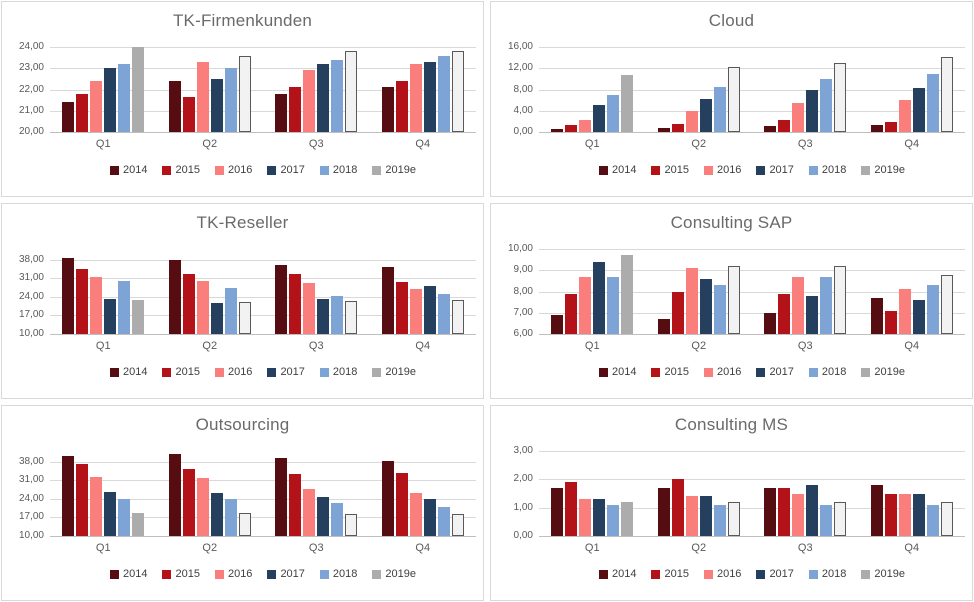 Image resolution: width=974 pixels, height=602 pixels. What do you see at coordinates (722, 574) in the screenshot?
I see `legend-item-2016: 2016` at bounding box center [722, 574].